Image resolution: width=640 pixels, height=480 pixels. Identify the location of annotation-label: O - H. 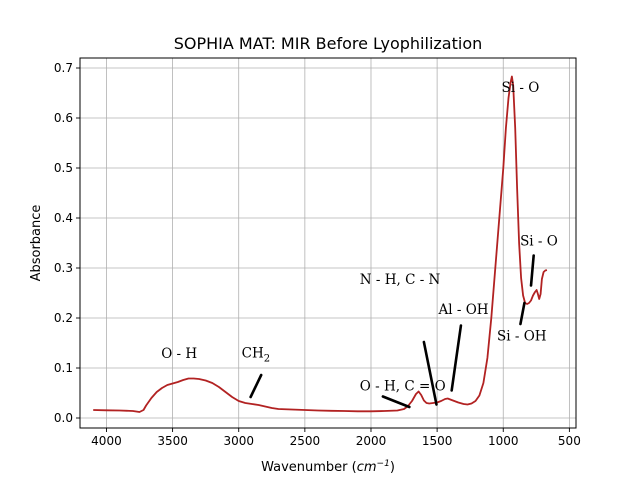
(179, 354).